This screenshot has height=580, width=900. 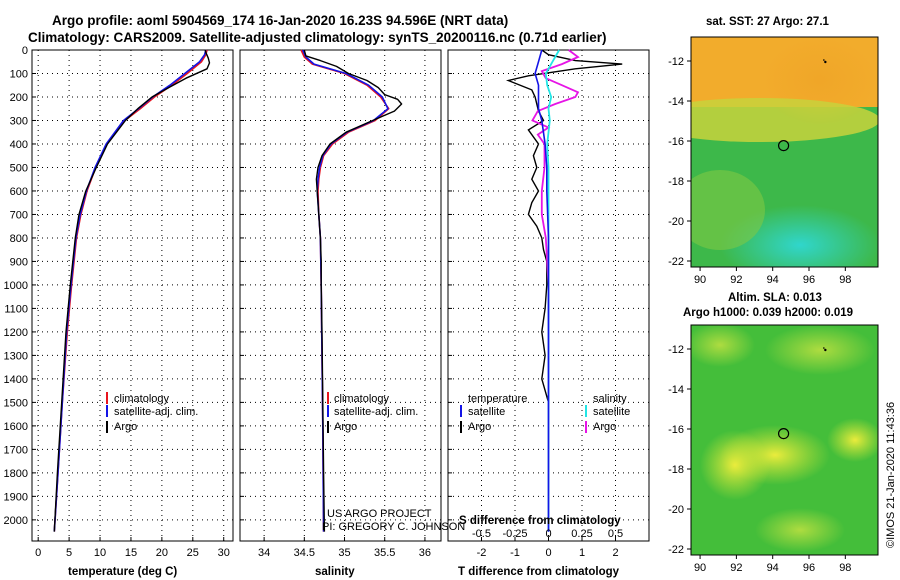 What do you see at coordinates (891, 475) in the screenshot?
I see `copyright-footer: ©IMOS 21-Jan-2020 11:43:36` at bounding box center [891, 475].